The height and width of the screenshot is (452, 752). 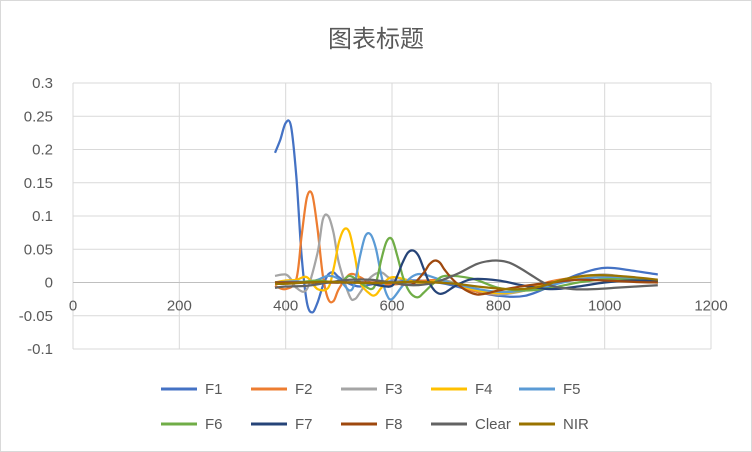 What do you see at coordinates (376, 39) in the screenshot?
I see `chart-title: 图表标题` at bounding box center [376, 39].